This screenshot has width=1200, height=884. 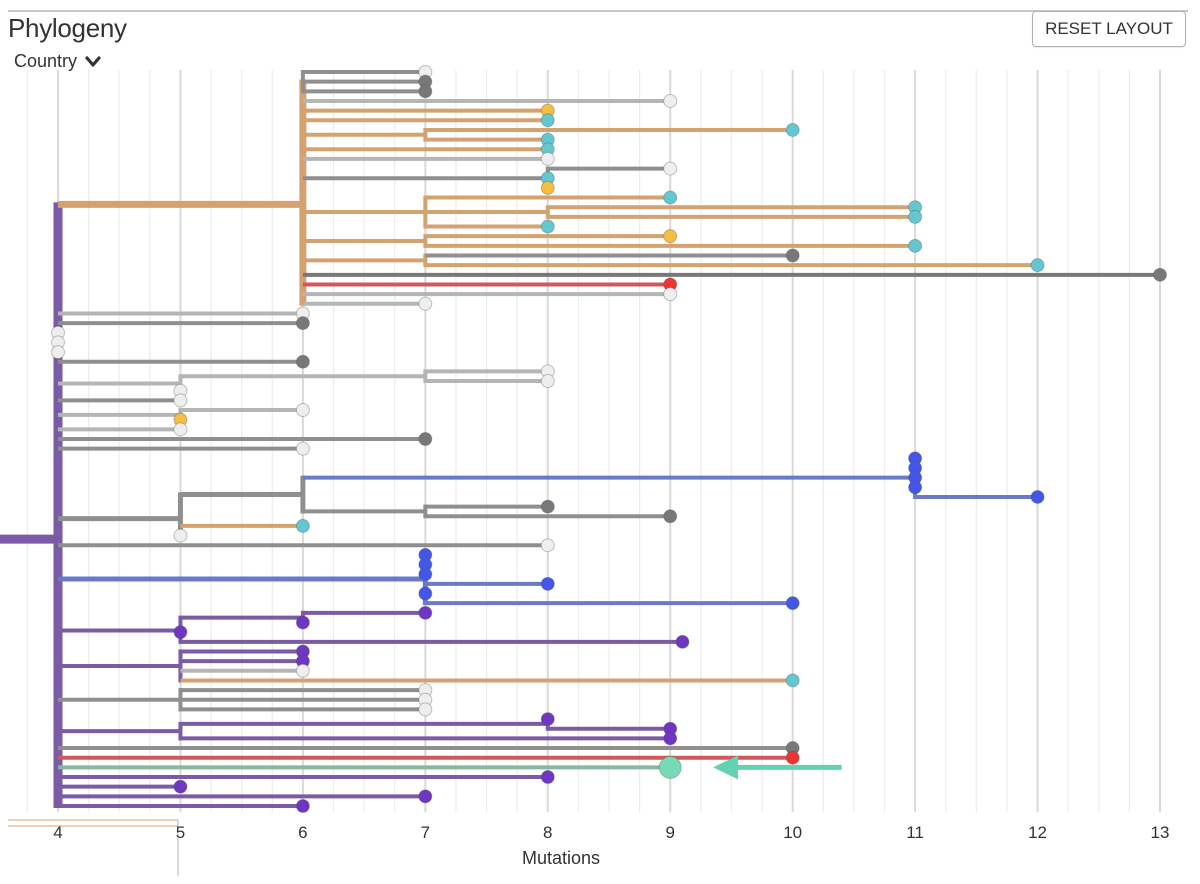 I want to click on highlight-arrow-head, so click(x=726, y=767).